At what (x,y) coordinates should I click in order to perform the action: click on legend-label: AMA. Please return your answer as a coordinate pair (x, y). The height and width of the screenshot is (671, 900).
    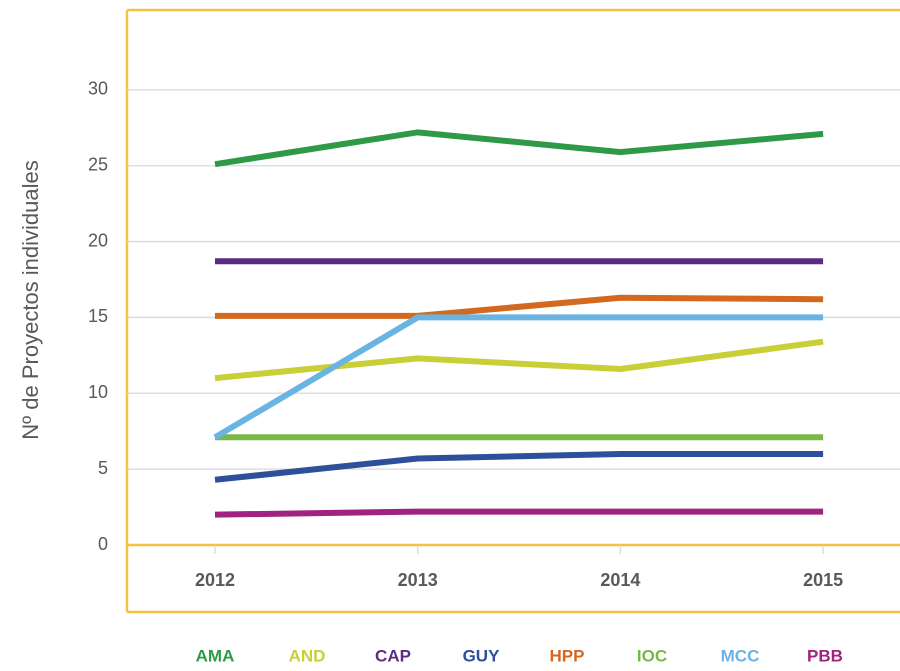
    Looking at the image, I should click on (215, 655).